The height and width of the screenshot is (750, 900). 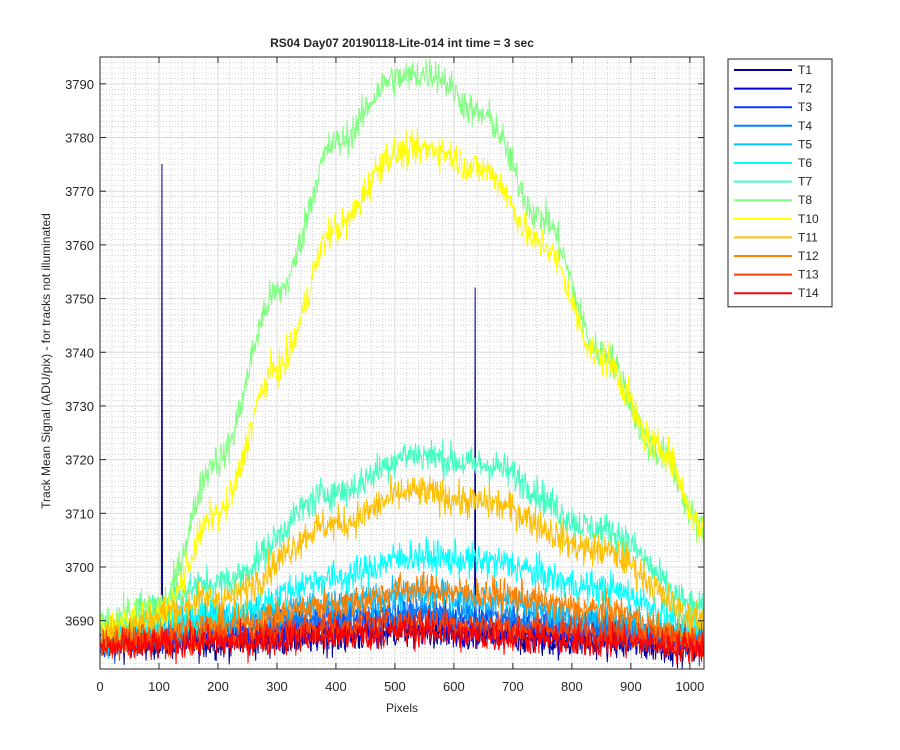 I want to click on legend-label-t8: T8, so click(x=805, y=200).